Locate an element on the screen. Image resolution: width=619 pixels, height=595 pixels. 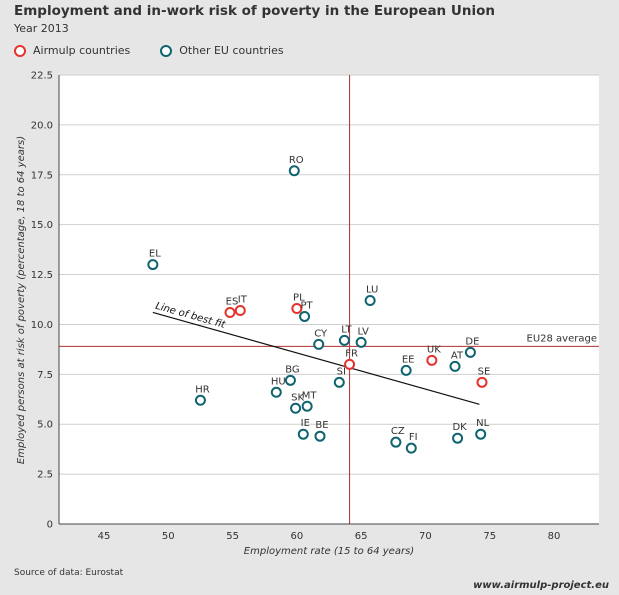
legend: Airmulp countries Other EU countries is located at coordinates (164, 50).